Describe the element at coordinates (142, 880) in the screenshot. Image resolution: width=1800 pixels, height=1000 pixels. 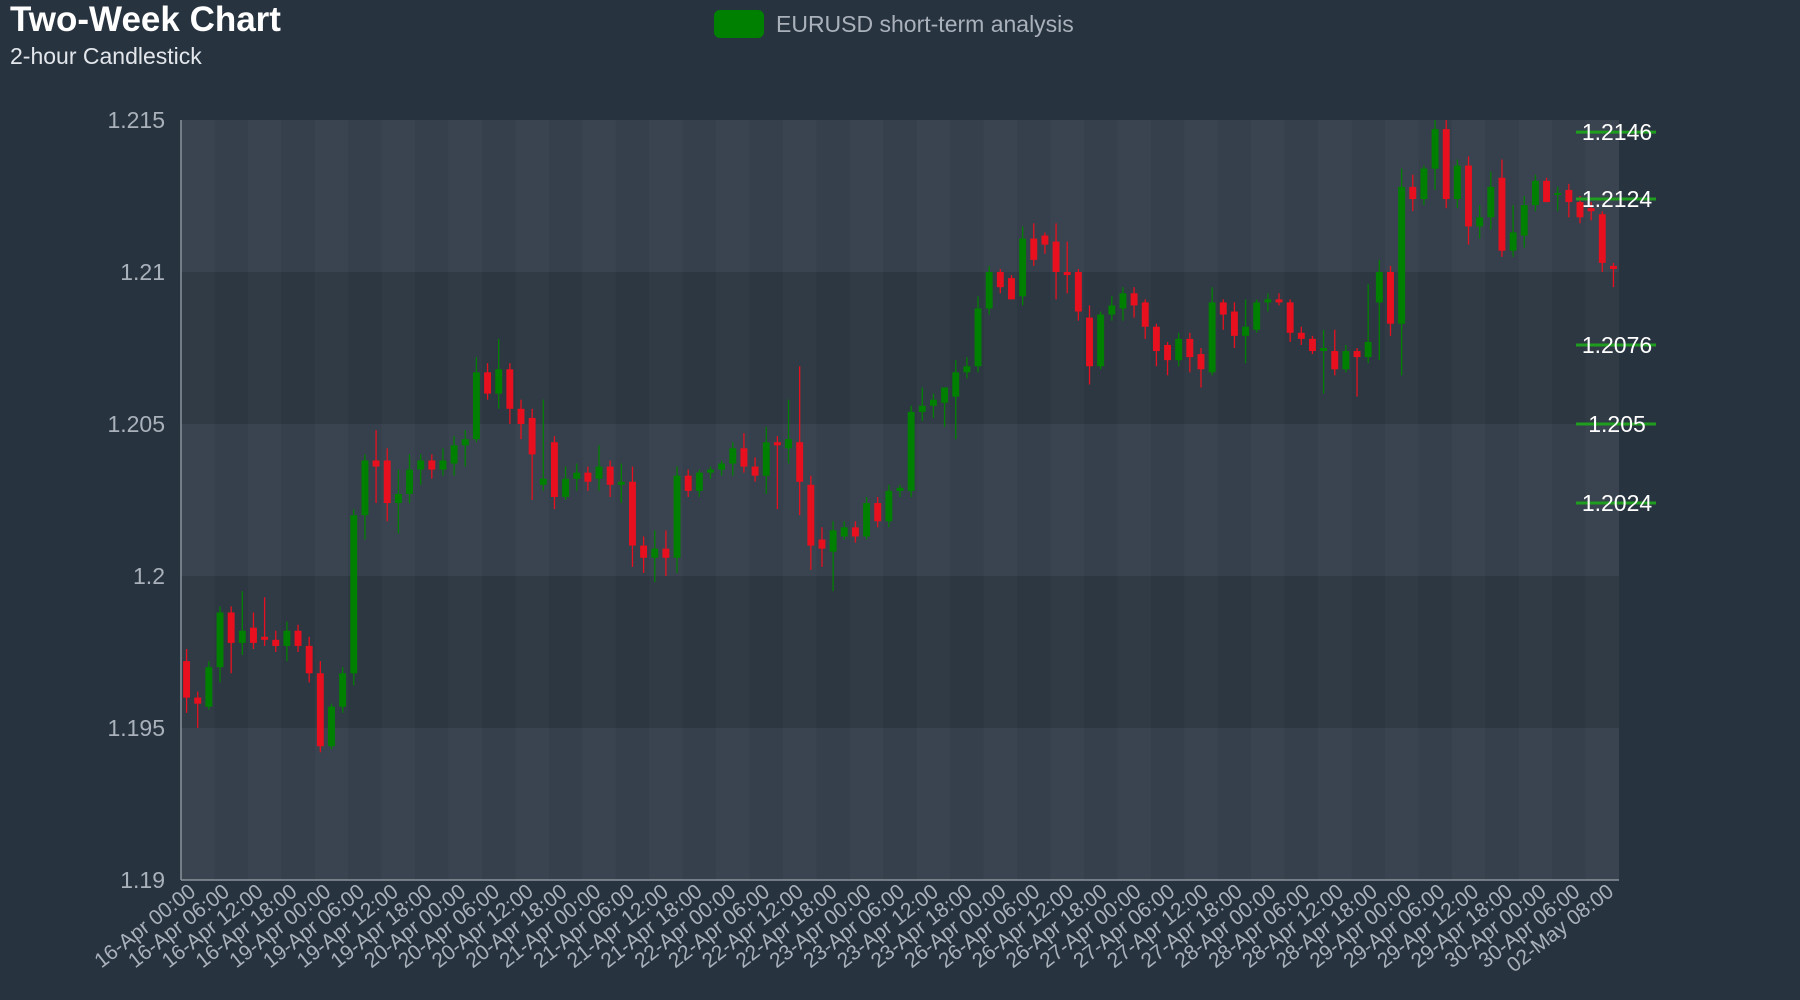
I see `y-tick-label: 1.19` at that location.